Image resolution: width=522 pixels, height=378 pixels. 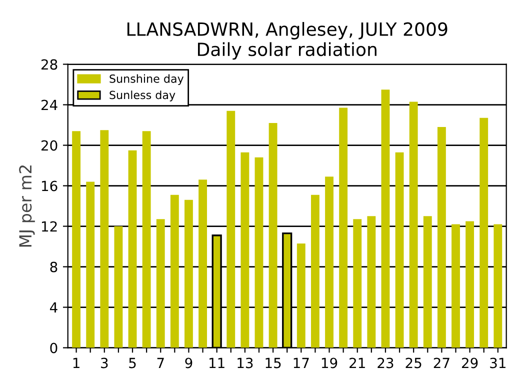 What do you see at coordinates (49, 145) in the screenshot?
I see `y-tick-label: 20` at bounding box center [49, 145].